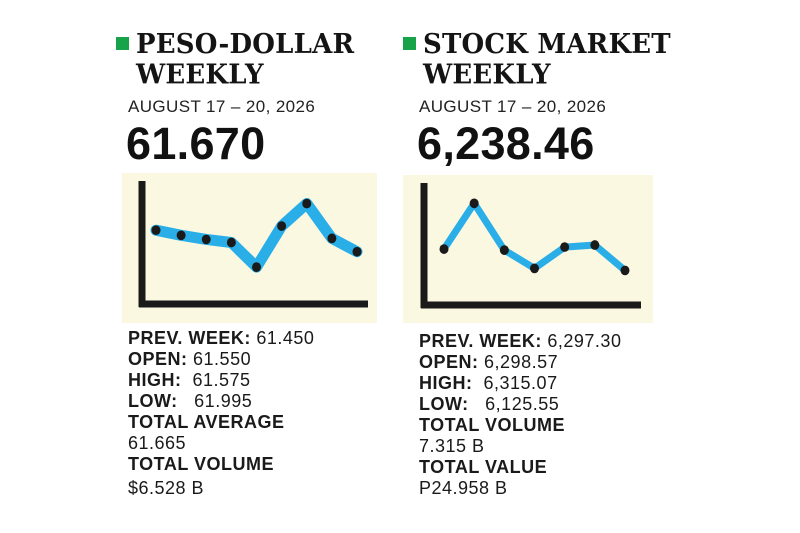 The height and width of the screenshot is (533, 800). Describe the element at coordinates (584, 341) in the screenshot. I see `stat-value: 6,297.30` at that location.